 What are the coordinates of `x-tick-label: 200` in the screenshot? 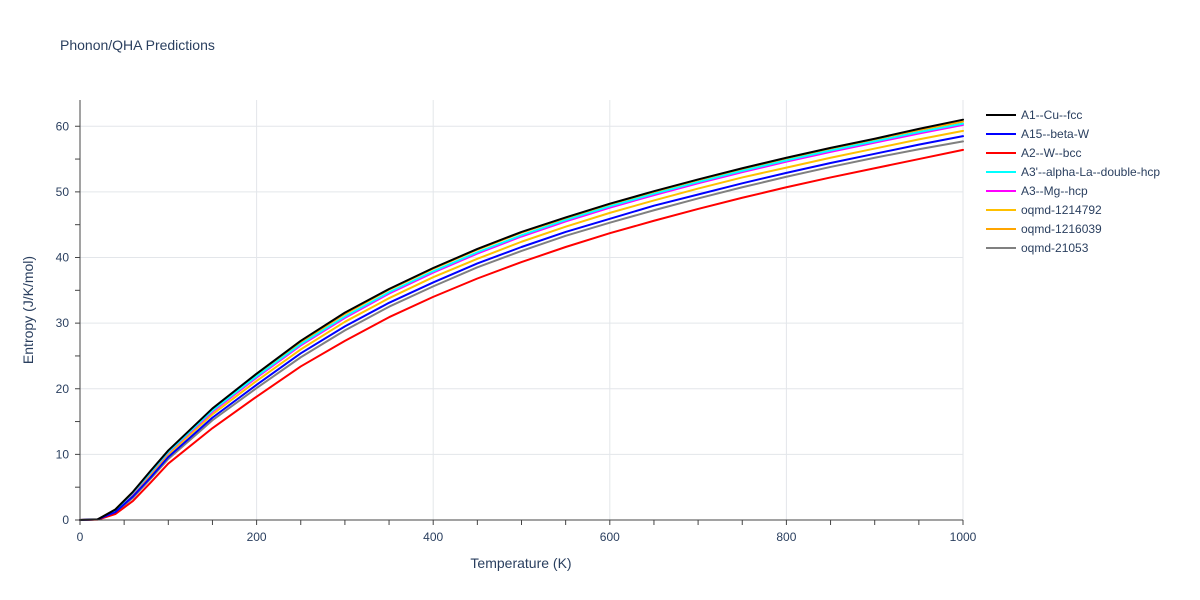 It's located at (257, 537).